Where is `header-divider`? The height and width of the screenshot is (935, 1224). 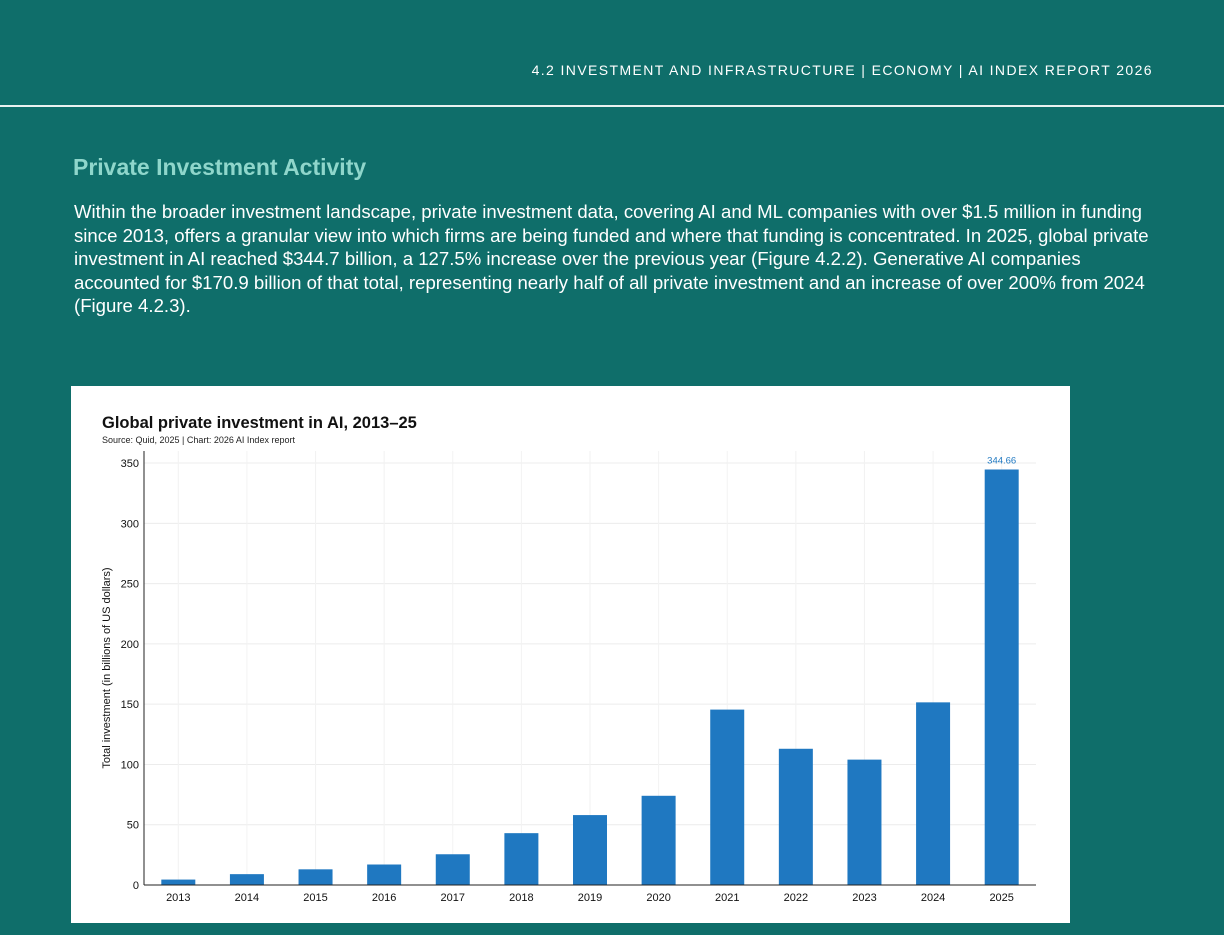
header-divider is located at coordinates (612, 106).